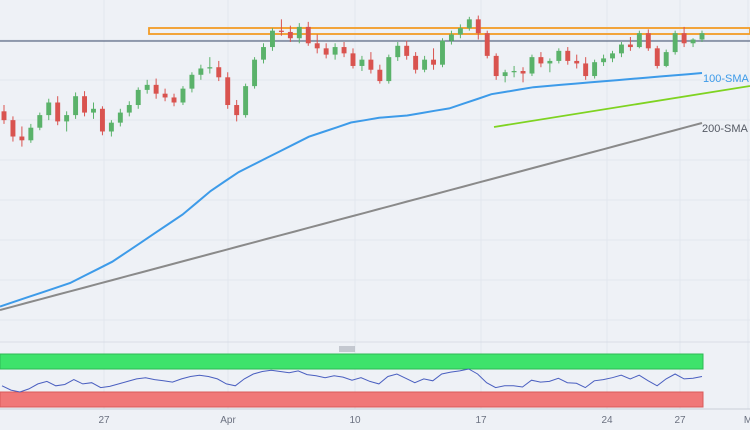 Image resolution: width=750 pixels, height=430 pixels. I want to click on x-axis-ticks: 27 Apr 10 17 24 27 M, so click(424, 420).